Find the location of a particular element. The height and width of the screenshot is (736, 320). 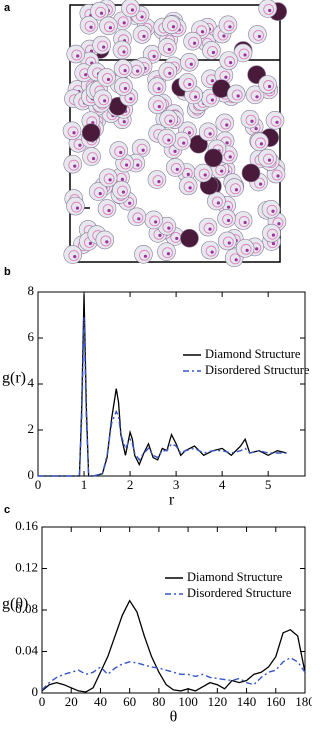

y-tick-label: 2 is located at coordinates (31, 428).